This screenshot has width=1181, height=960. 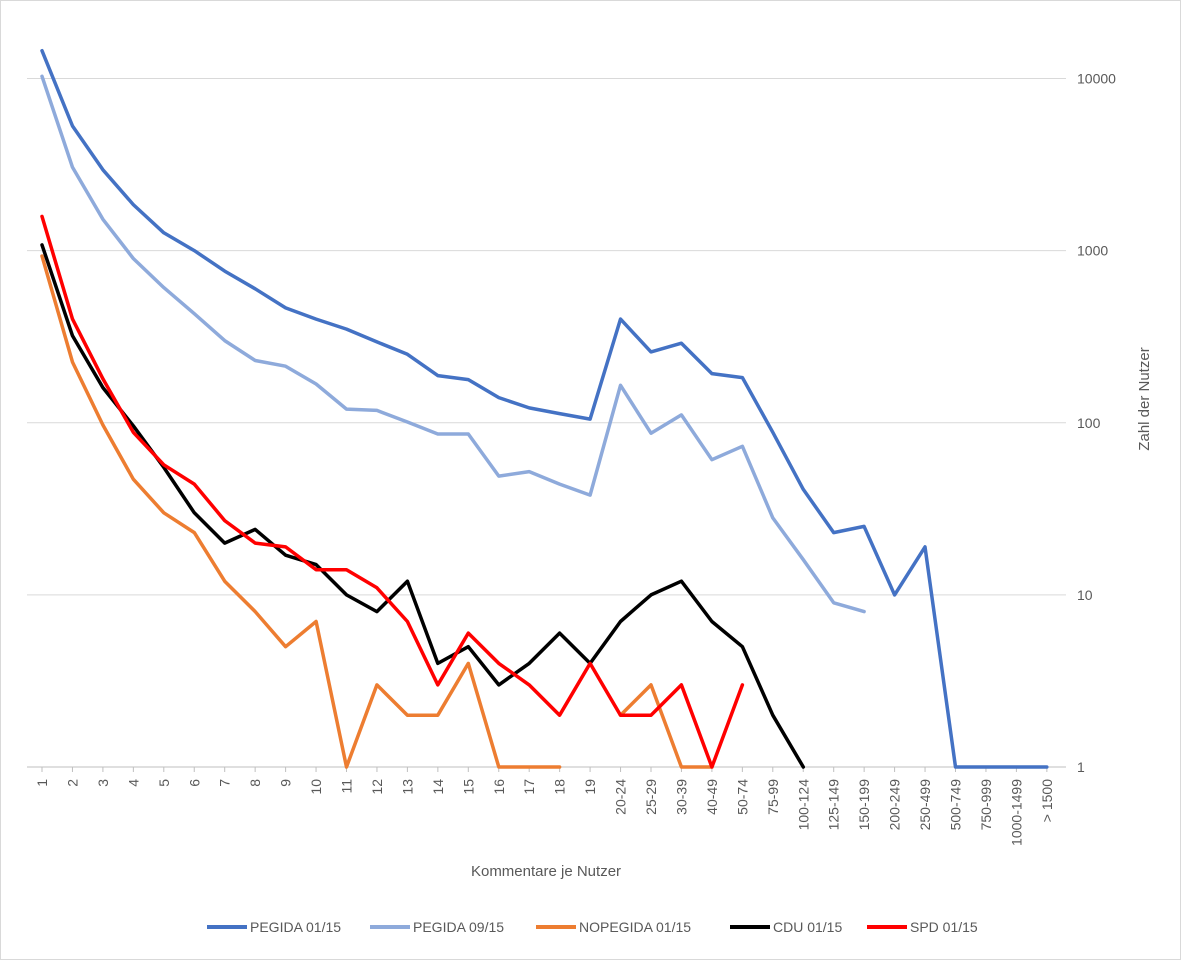 What do you see at coordinates (925, 805) in the screenshot?
I see `x-tick-label: 250-499` at bounding box center [925, 805].